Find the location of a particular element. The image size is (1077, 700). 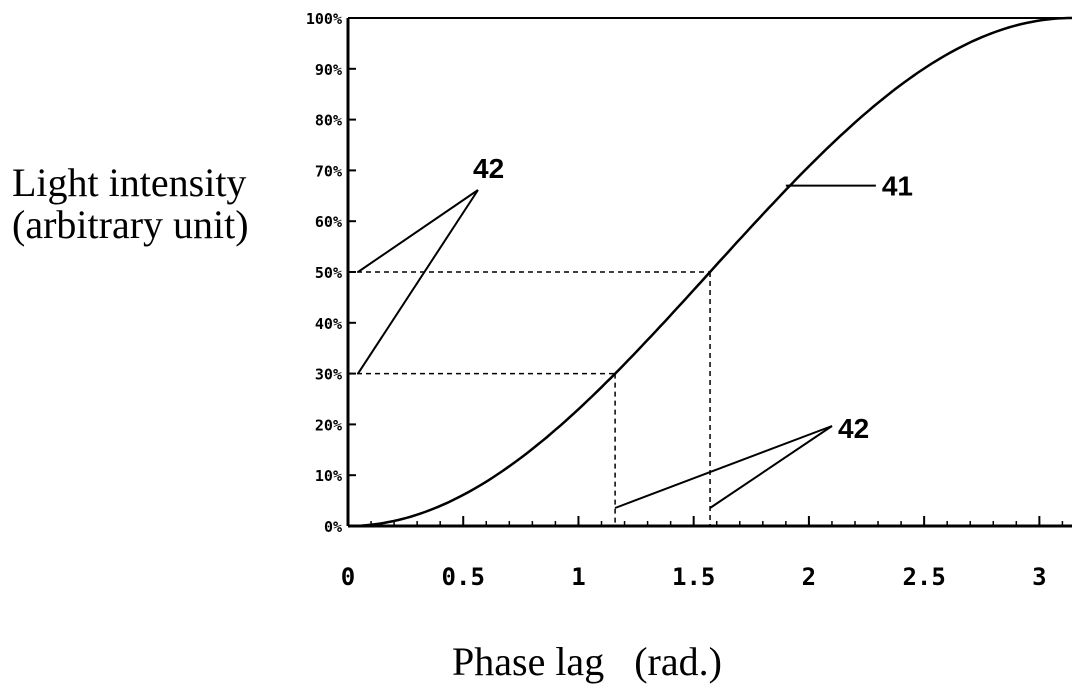

annotation-42-left-label: 42 is located at coordinates (488, 168).